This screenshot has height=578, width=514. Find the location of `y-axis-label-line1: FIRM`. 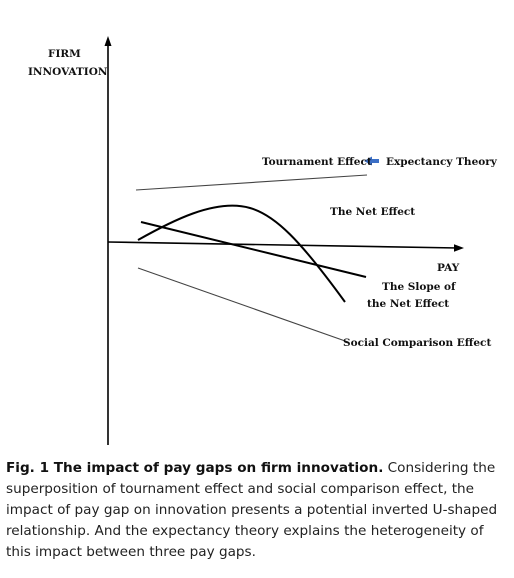

y-axis-label-line1: FIRM is located at coordinates (64, 54).